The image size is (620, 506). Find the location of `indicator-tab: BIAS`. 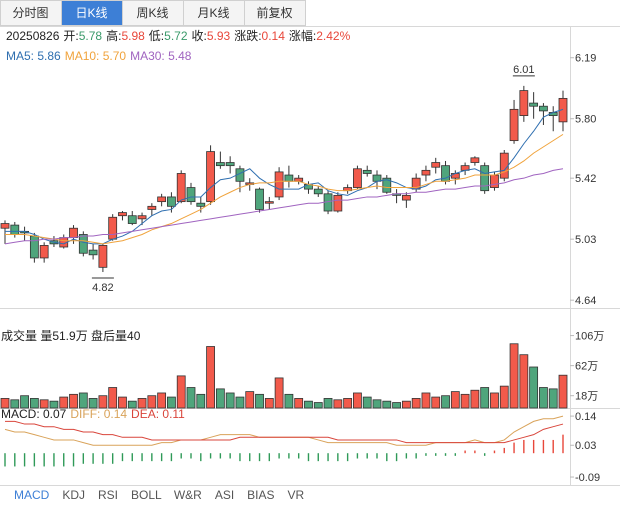

indicator-tab: BIAS is located at coordinates (260, 495).